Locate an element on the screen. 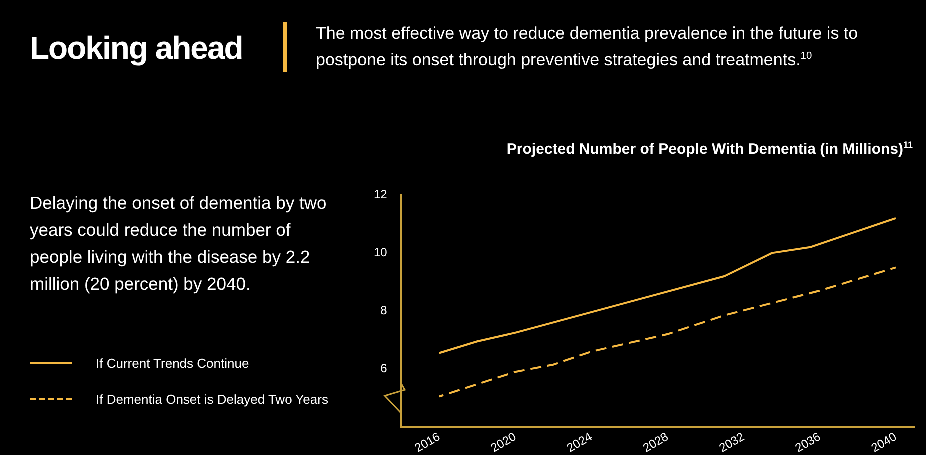  x-tick-label: 2016 is located at coordinates (427, 443).